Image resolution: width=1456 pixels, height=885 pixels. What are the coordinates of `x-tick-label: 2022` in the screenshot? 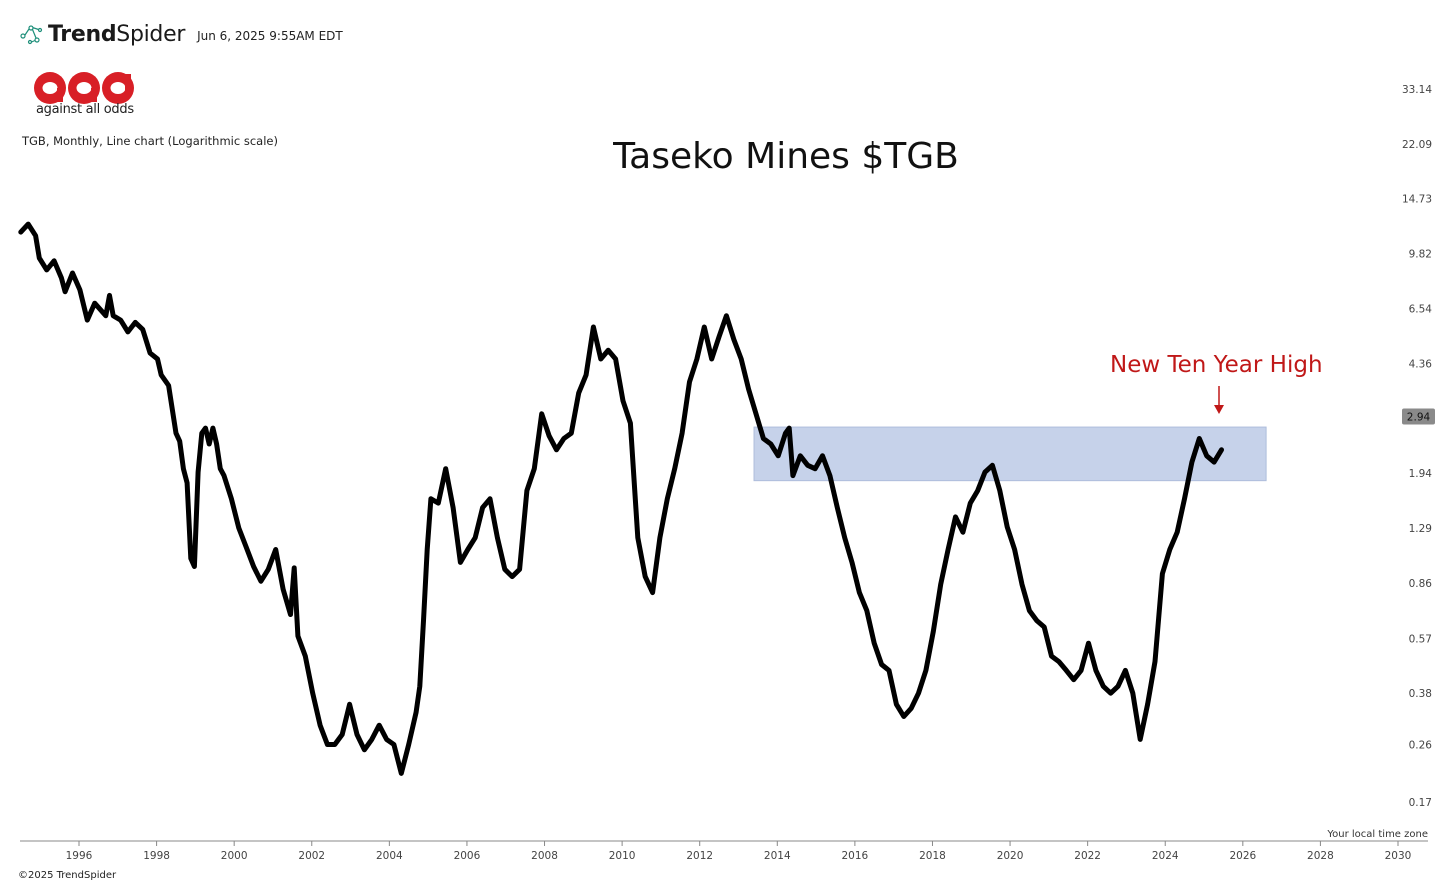 It's located at (1087, 856).